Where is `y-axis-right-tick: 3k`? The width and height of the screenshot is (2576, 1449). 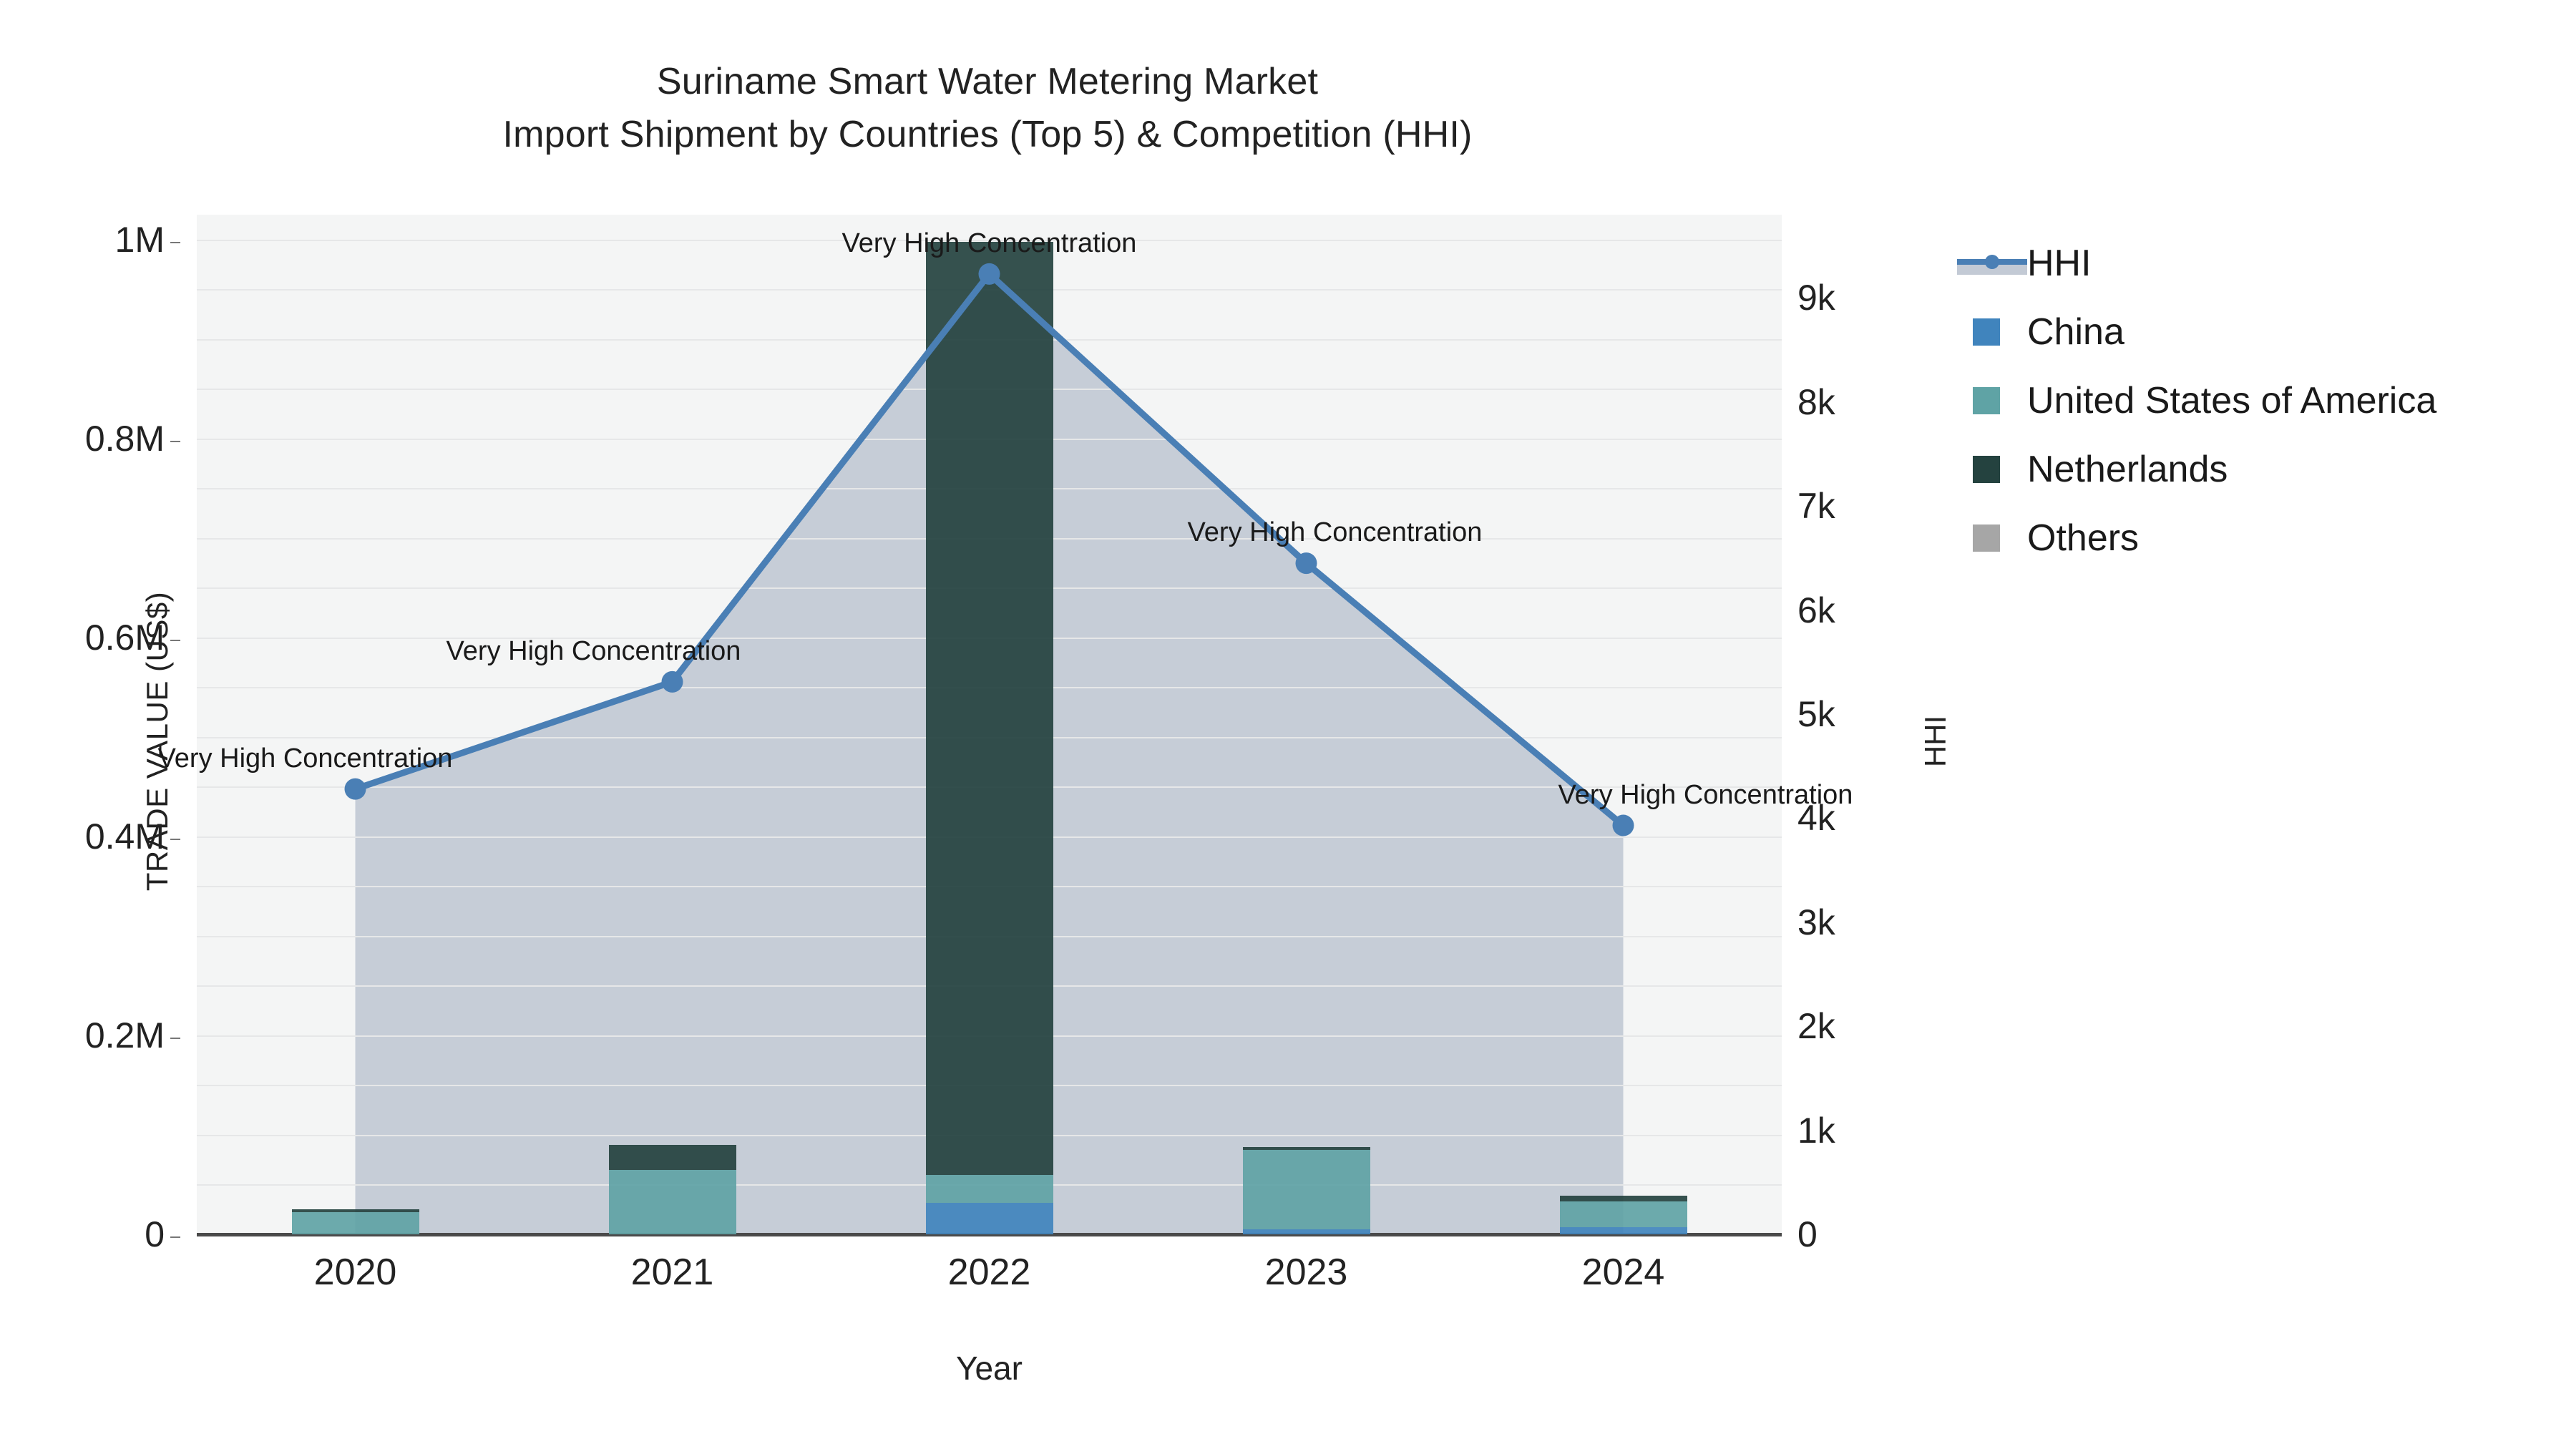
y-axis-right-tick: 3k is located at coordinates (1816, 922).